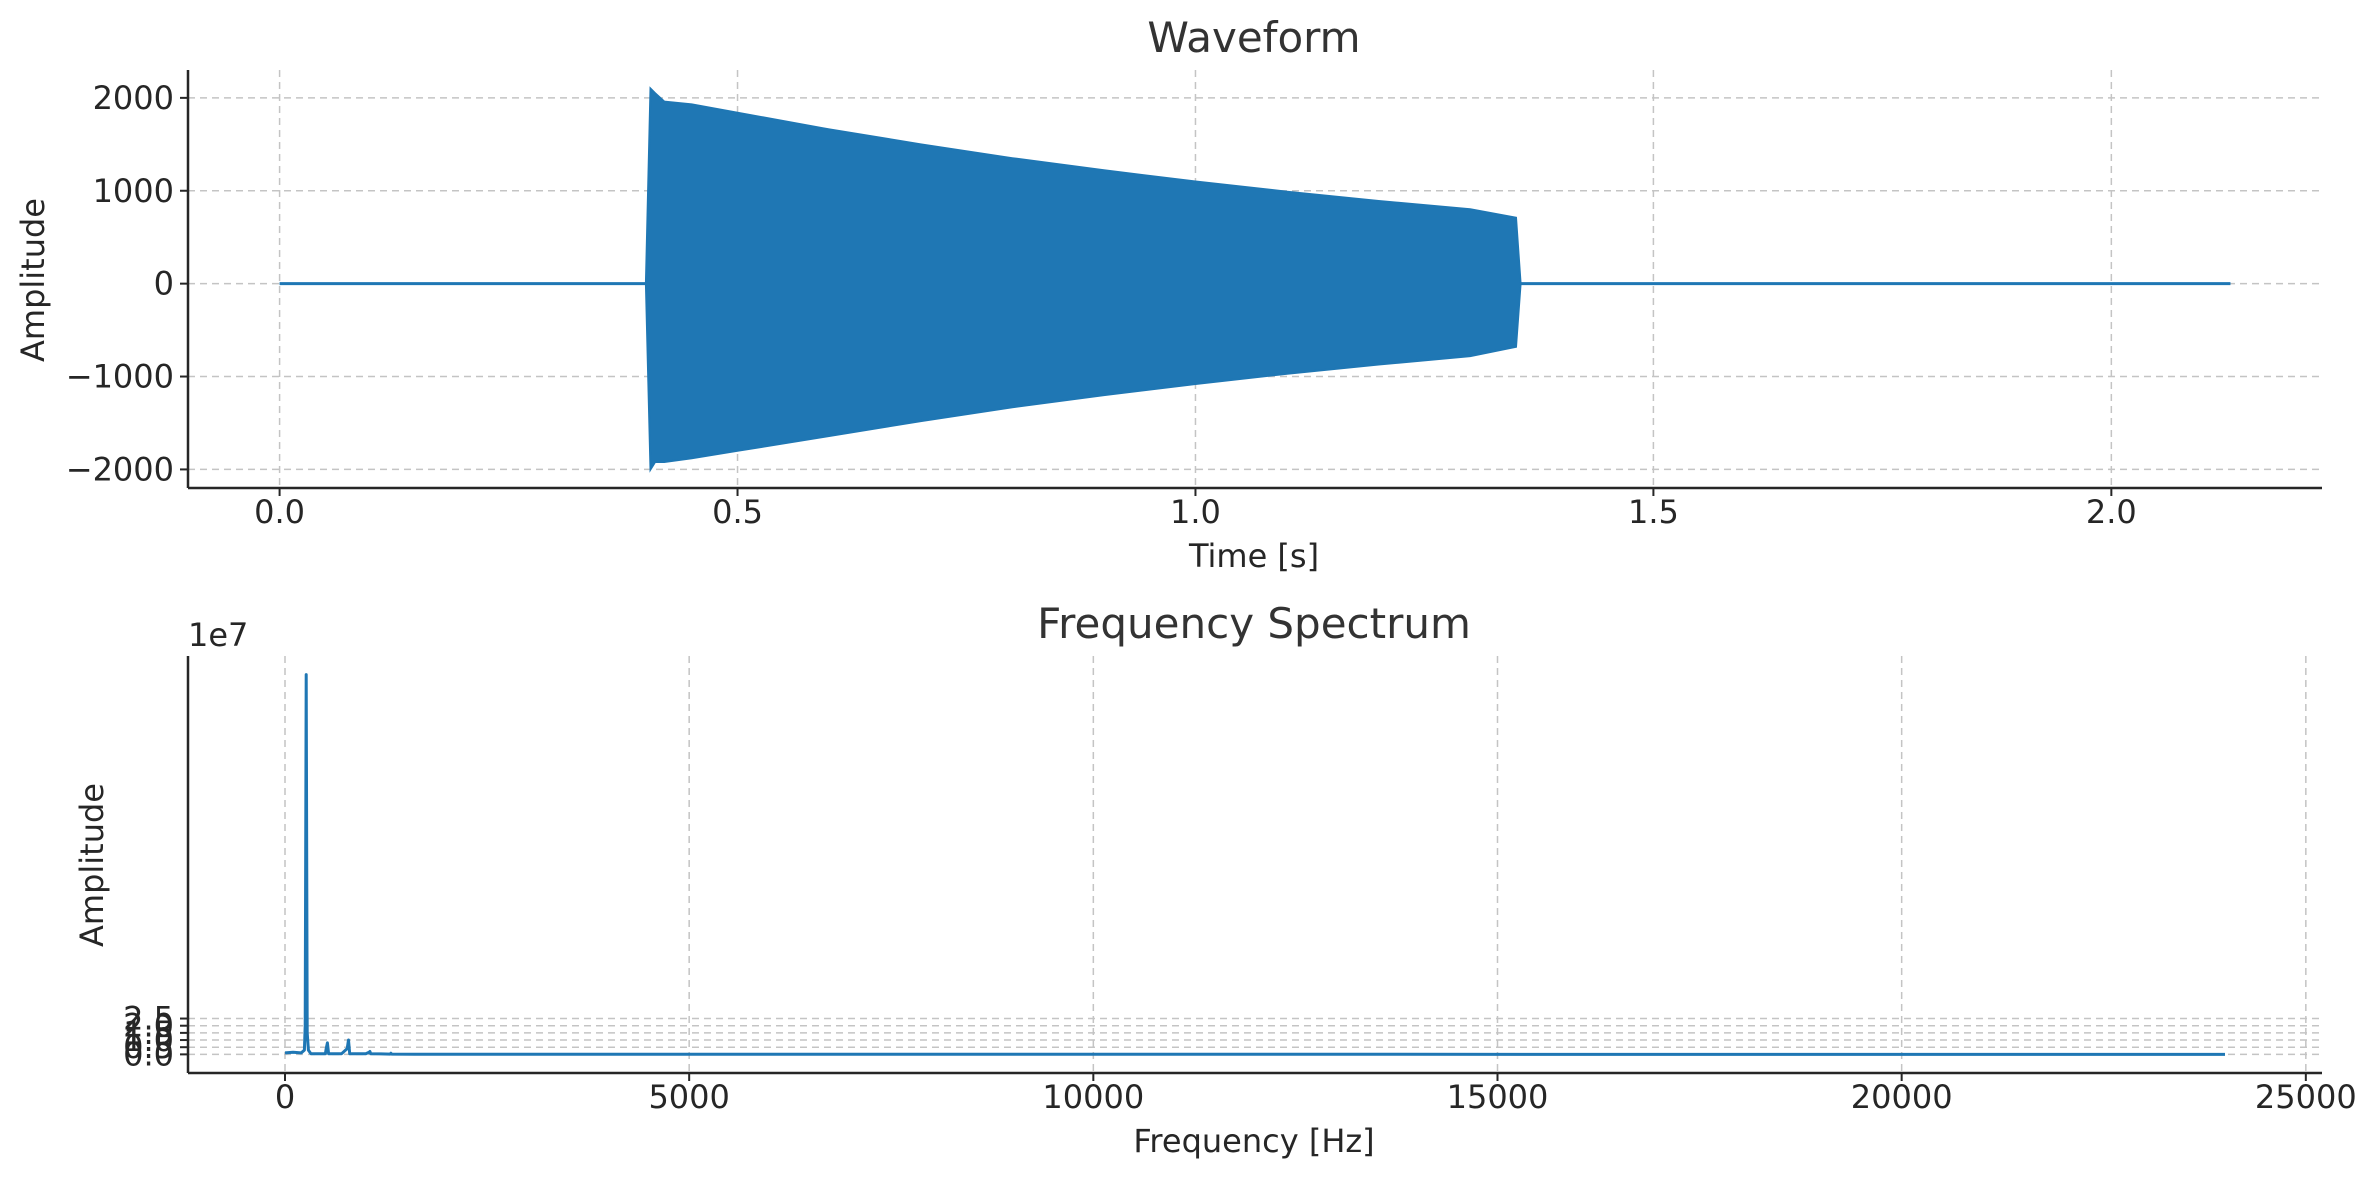 The height and width of the screenshot is (1180, 2377). Describe the element at coordinates (285, 1097) in the screenshot. I see `spectrum-x-tick-label: 0` at that location.